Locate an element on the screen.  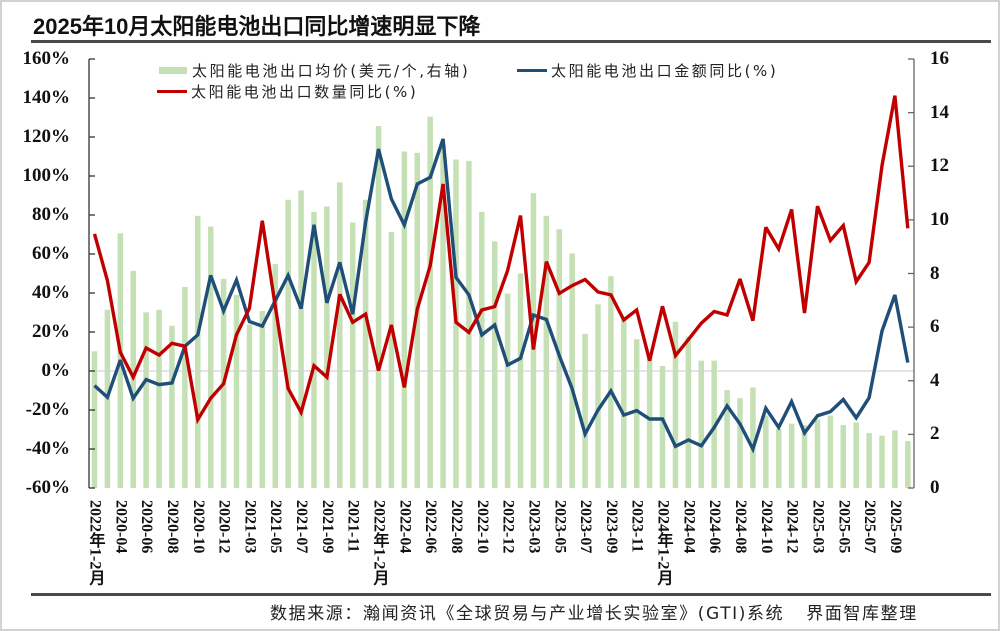
x-axis-label: 2021-09 is located at coordinates (327, 527).